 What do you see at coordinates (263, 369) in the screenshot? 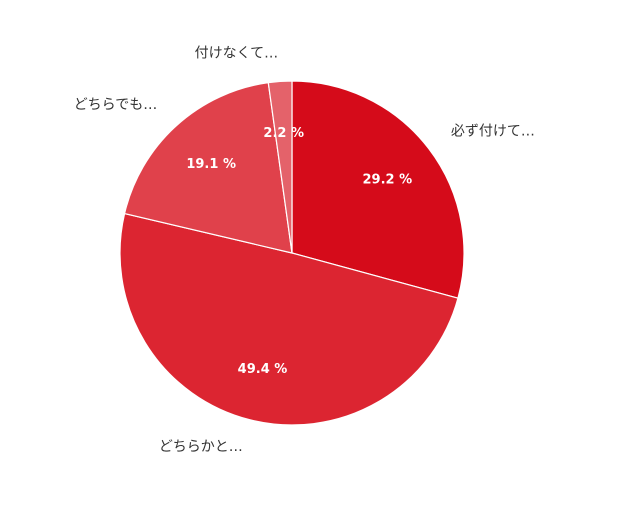
I see `value-label: 49.4 %` at bounding box center [263, 369].